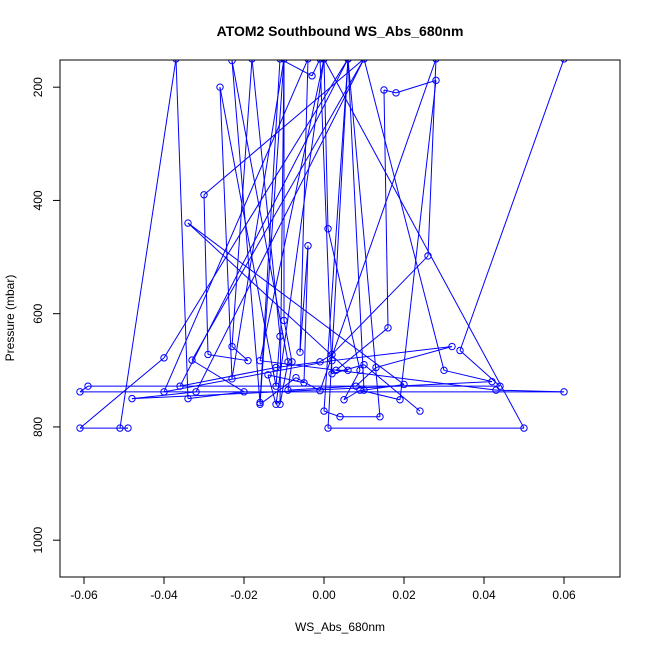 The image size is (650, 650). What do you see at coordinates (564, 595) in the screenshot?
I see `x-tick-label: 0.06` at bounding box center [564, 595].